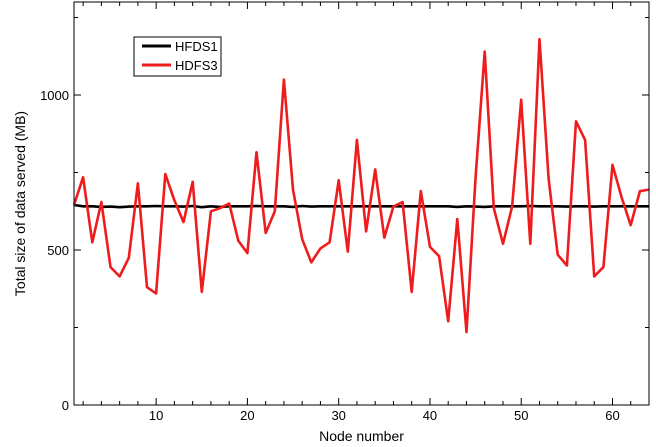 This screenshot has width=656, height=447. What do you see at coordinates (521, 415) in the screenshot?
I see `x-tick-label: 50` at bounding box center [521, 415].